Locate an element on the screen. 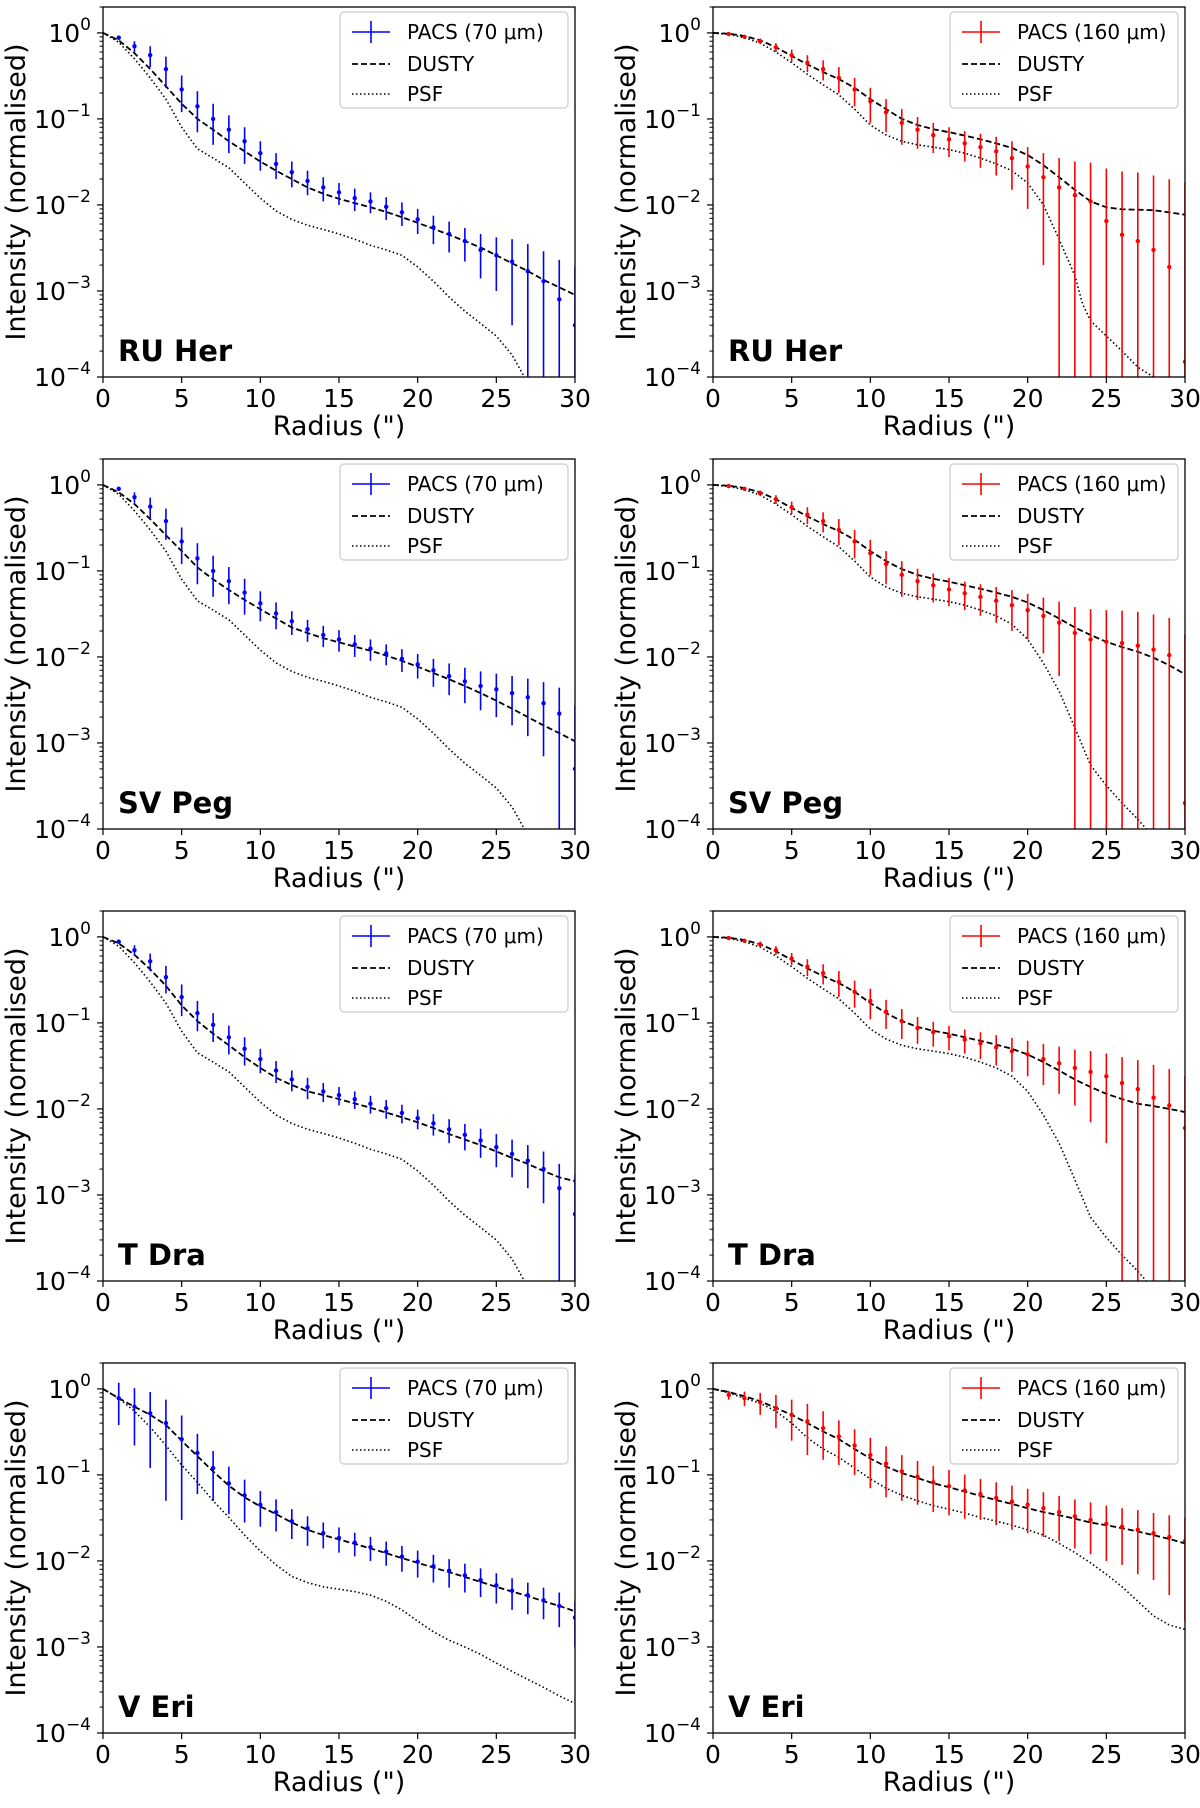 The image size is (1200, 1808). legend-label-pacs: PACS (160 μm) is located at coordinates (1091, 936).